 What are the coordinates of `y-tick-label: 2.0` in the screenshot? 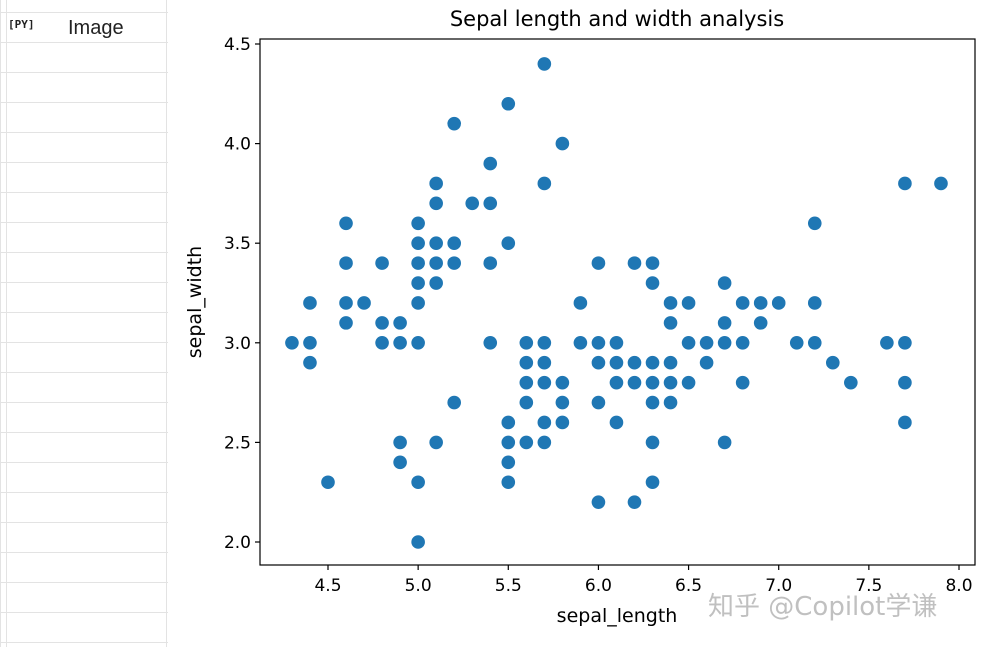 It's located at (237, 543).